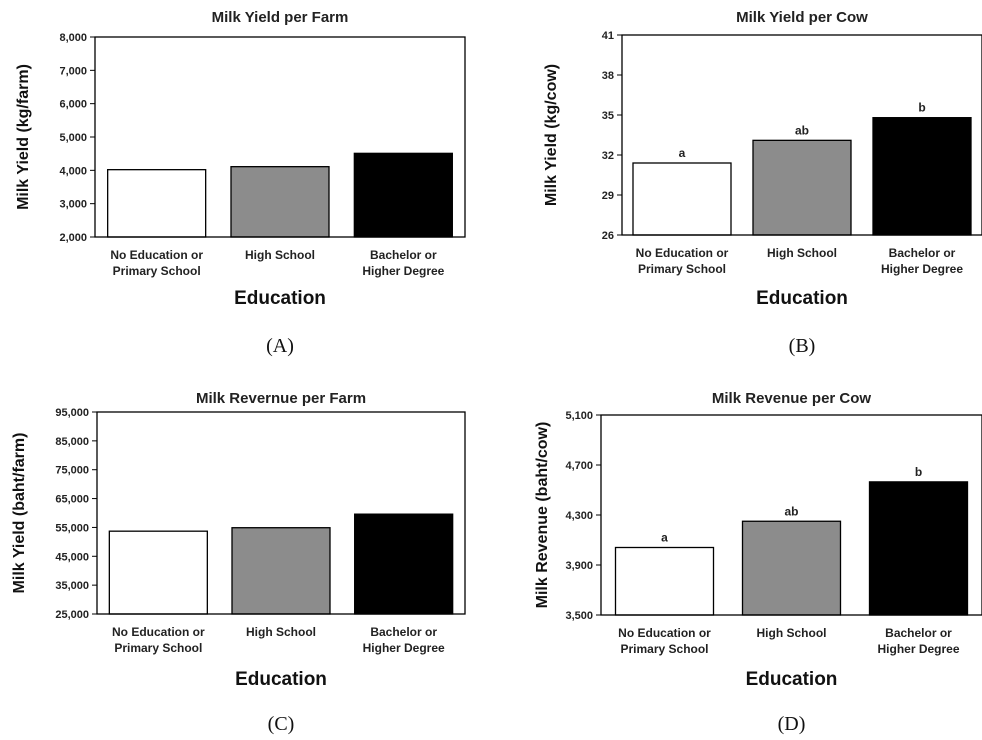 The height and width of the screenshot is (740, 982). I want to click on y-tick-label: 55,000, so click(72, 528).